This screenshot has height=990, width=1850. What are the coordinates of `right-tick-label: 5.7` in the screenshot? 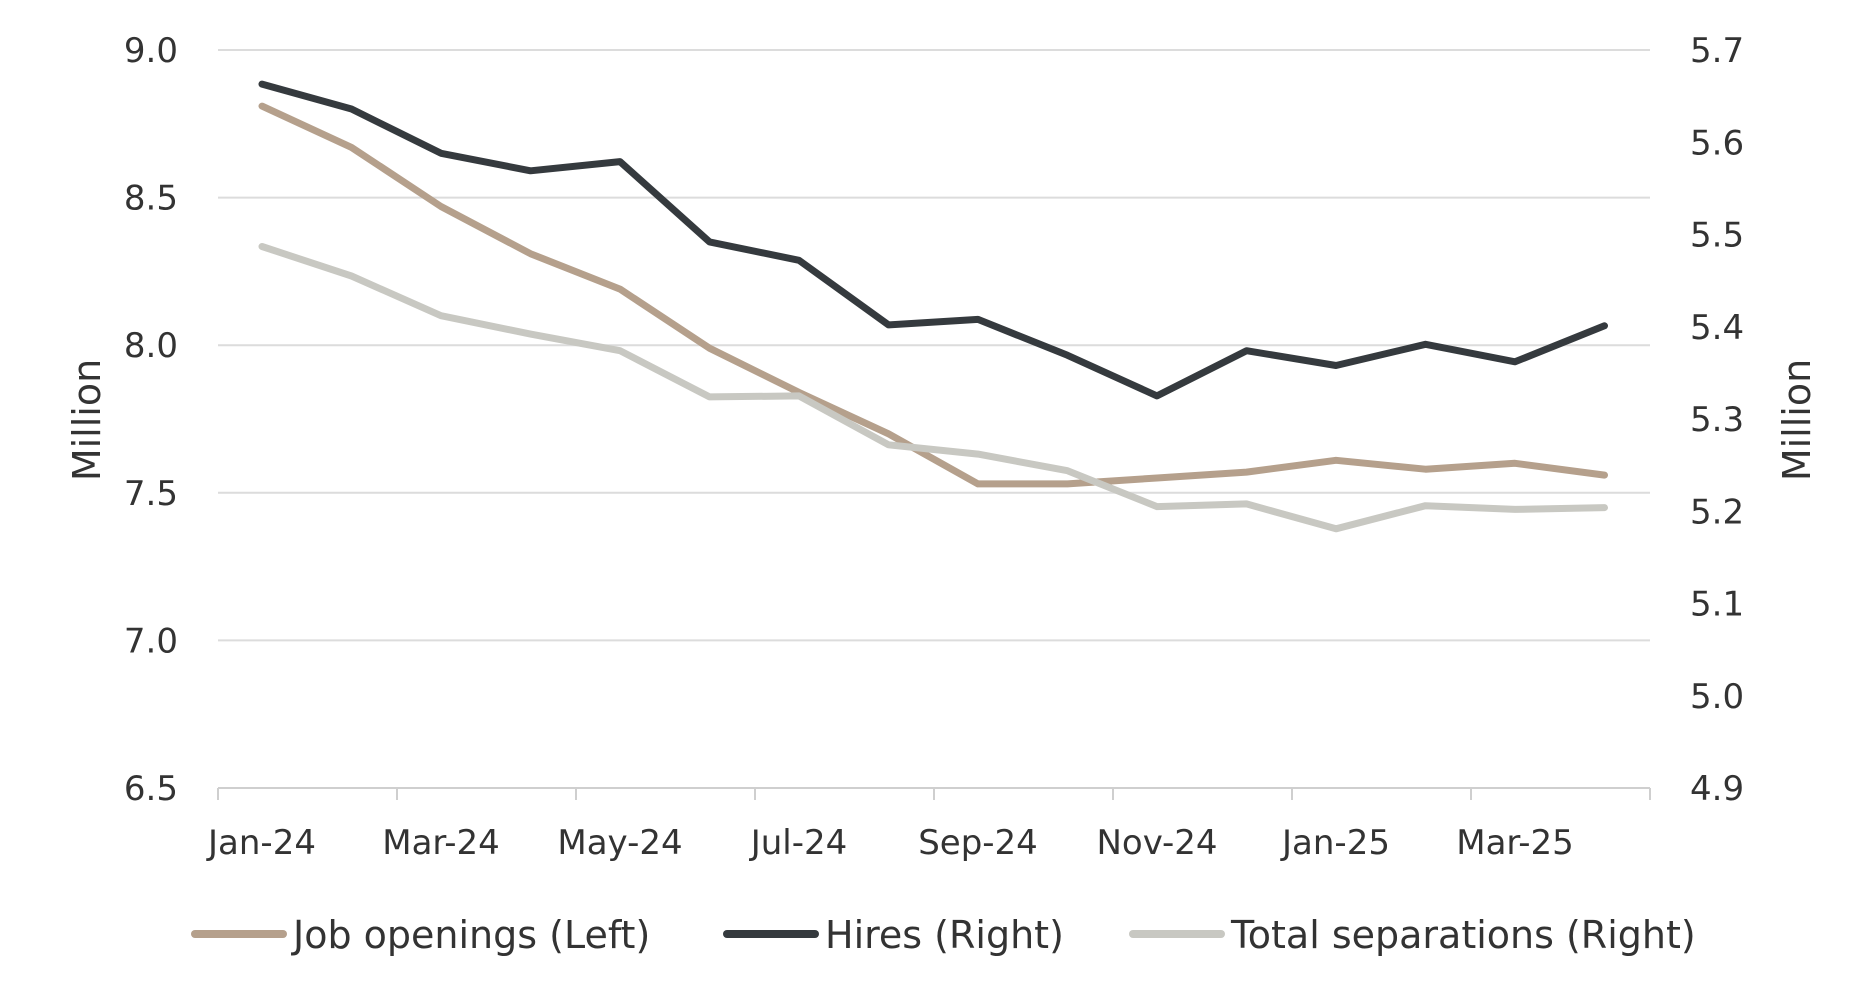 It's located at (1717, 51).